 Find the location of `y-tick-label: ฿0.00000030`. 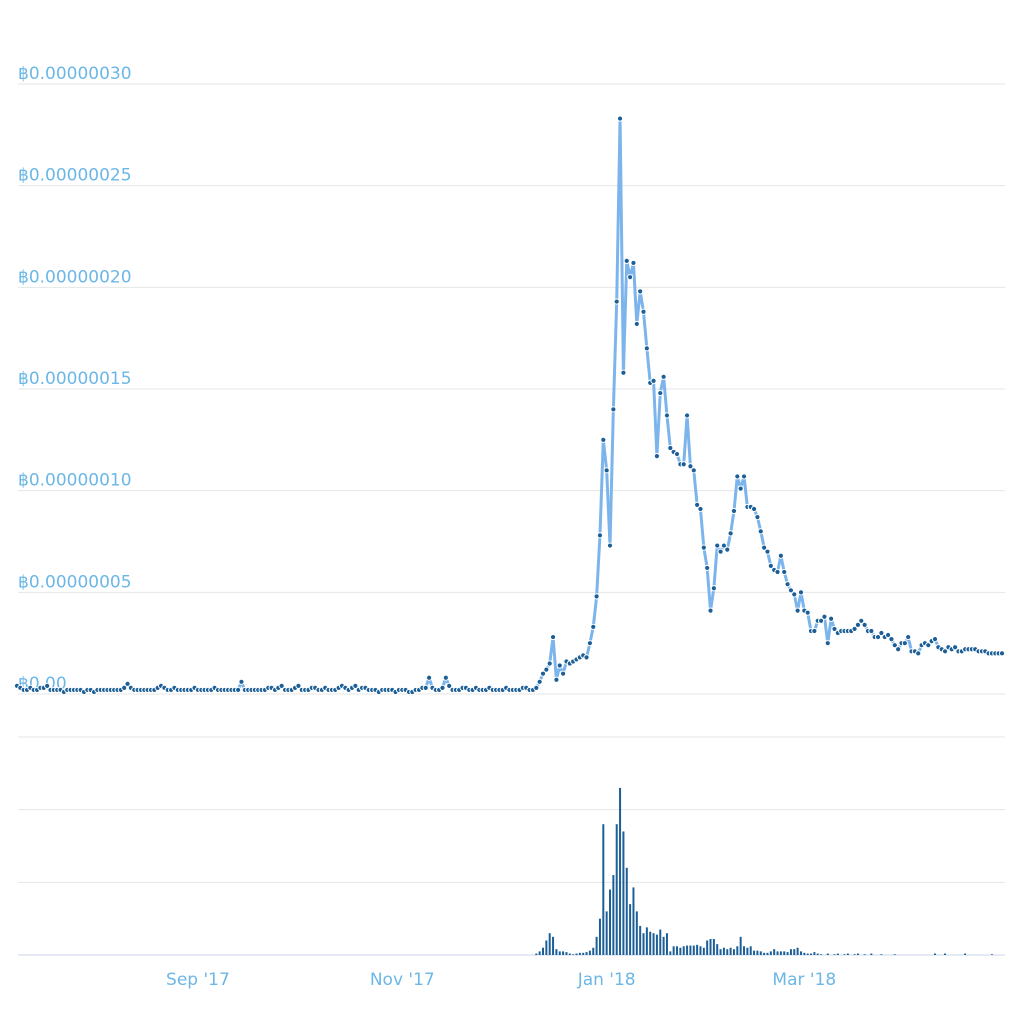

y-tick-label: ฿0.00000030 is located at coordinates (75, 74).